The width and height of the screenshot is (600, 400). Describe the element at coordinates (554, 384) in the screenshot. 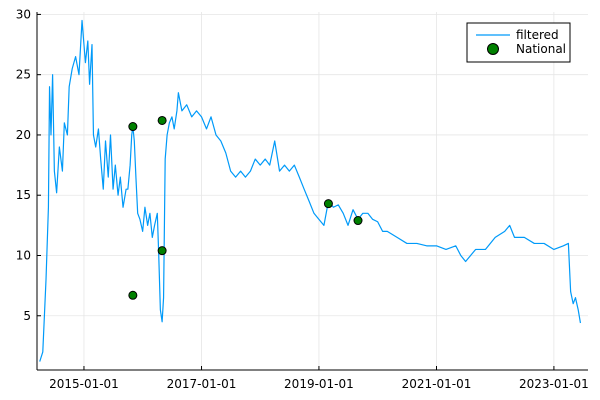

I see `x-tick-label-4: 2023-01-01` at that location.